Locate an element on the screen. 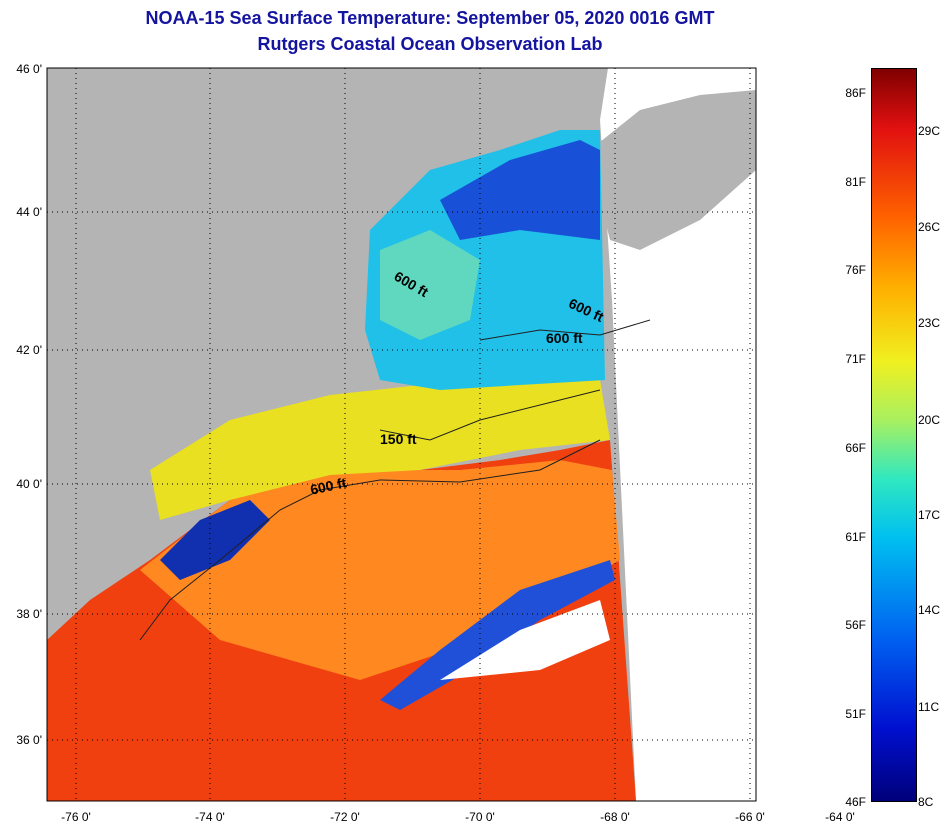  gulf-interior is located at coordinates (430, 285).